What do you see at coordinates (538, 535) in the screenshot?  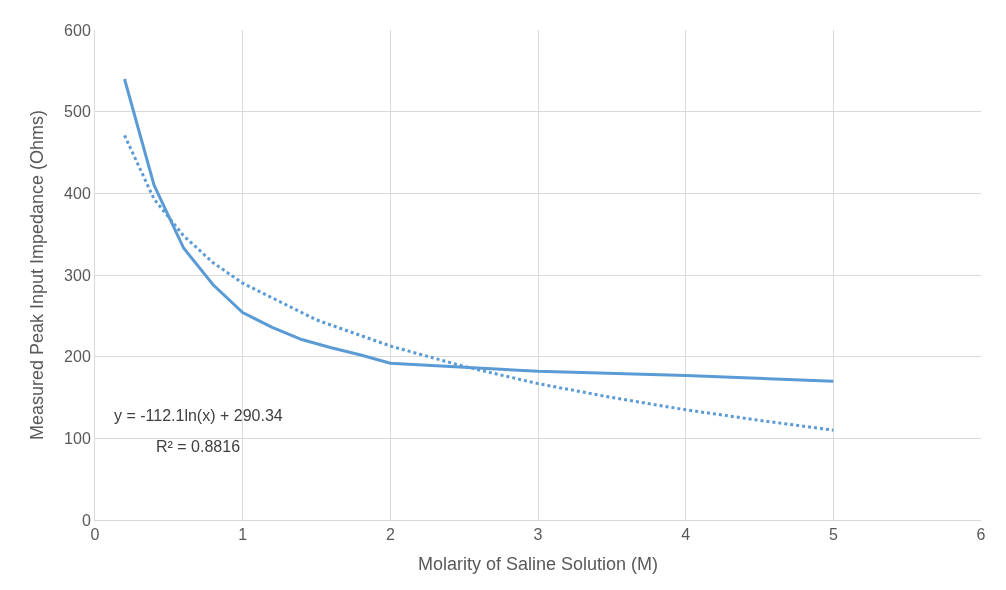 I see `x-tick-label: 3` at bounding box center [538, 535].